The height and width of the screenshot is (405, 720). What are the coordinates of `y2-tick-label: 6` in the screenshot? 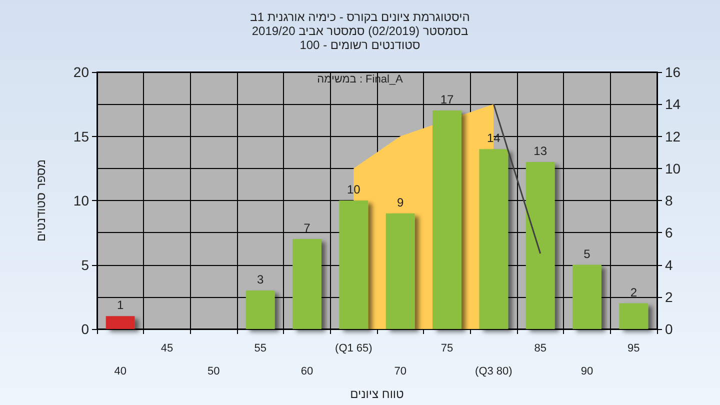 It's located at (669, 232).